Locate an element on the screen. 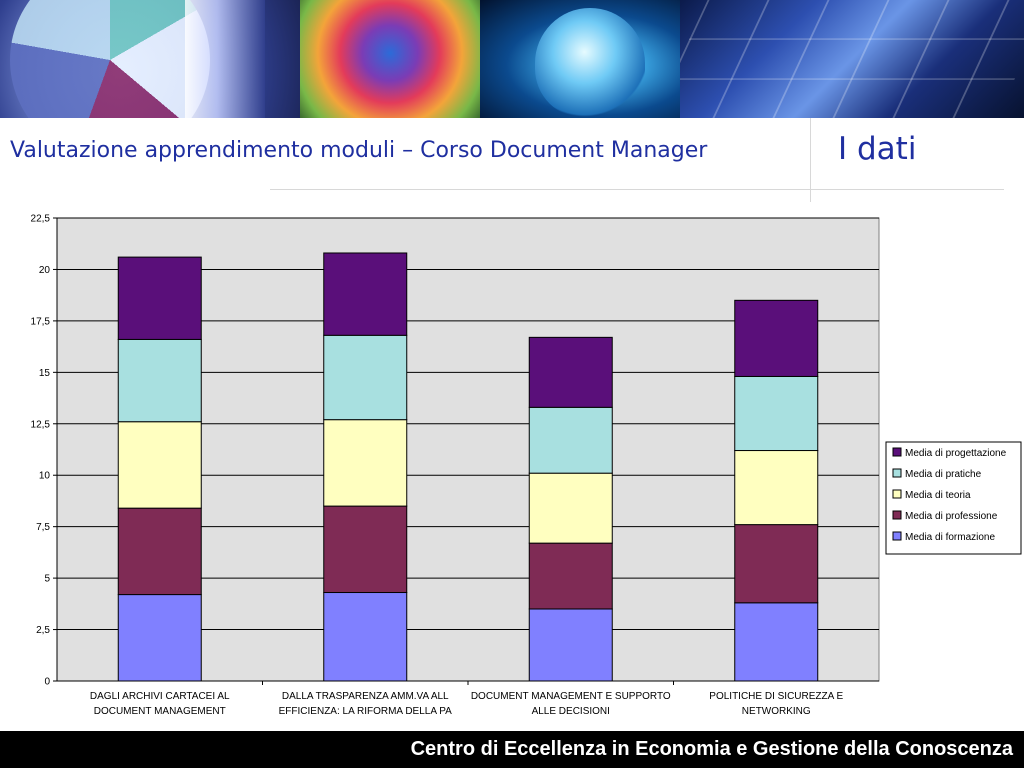 The width and height of the screenshot is (1024, 768). x-tick-label: POLITICHE DI SICUREZZA E is located at coordinates (776, 696).